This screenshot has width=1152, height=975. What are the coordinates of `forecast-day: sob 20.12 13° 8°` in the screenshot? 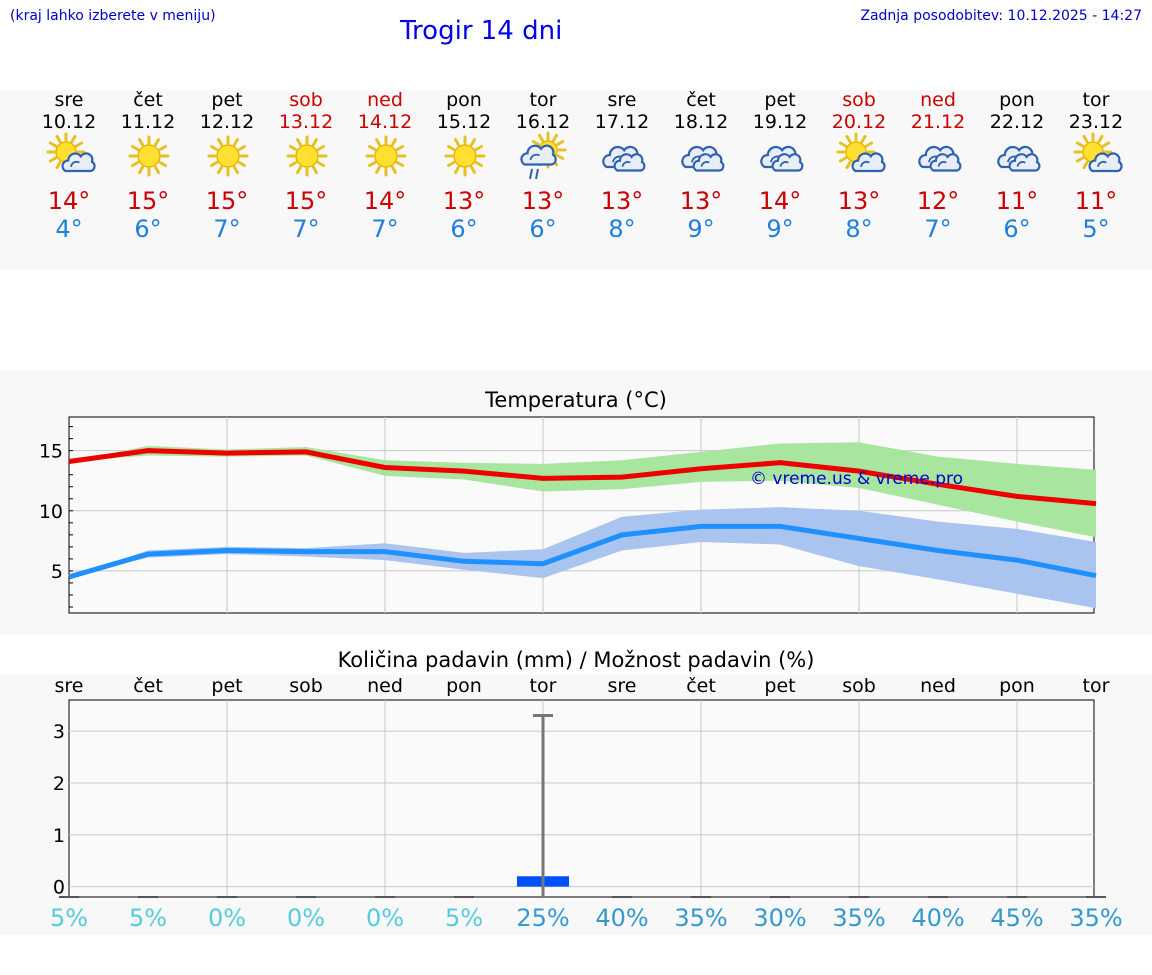 It's located at (859, 166).